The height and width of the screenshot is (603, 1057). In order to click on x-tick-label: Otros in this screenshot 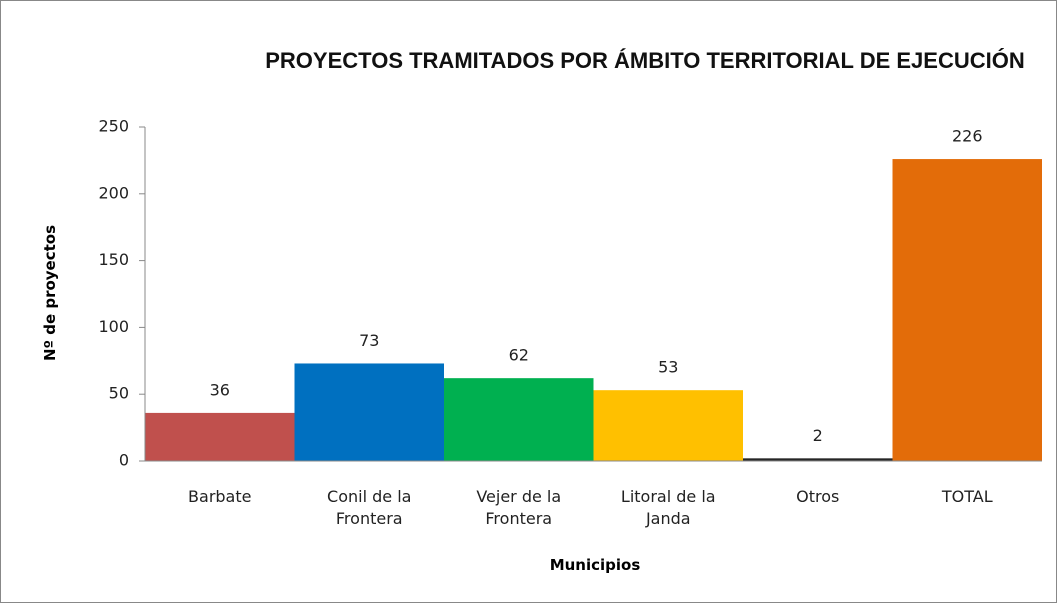, I will do `click(818, 496)`.